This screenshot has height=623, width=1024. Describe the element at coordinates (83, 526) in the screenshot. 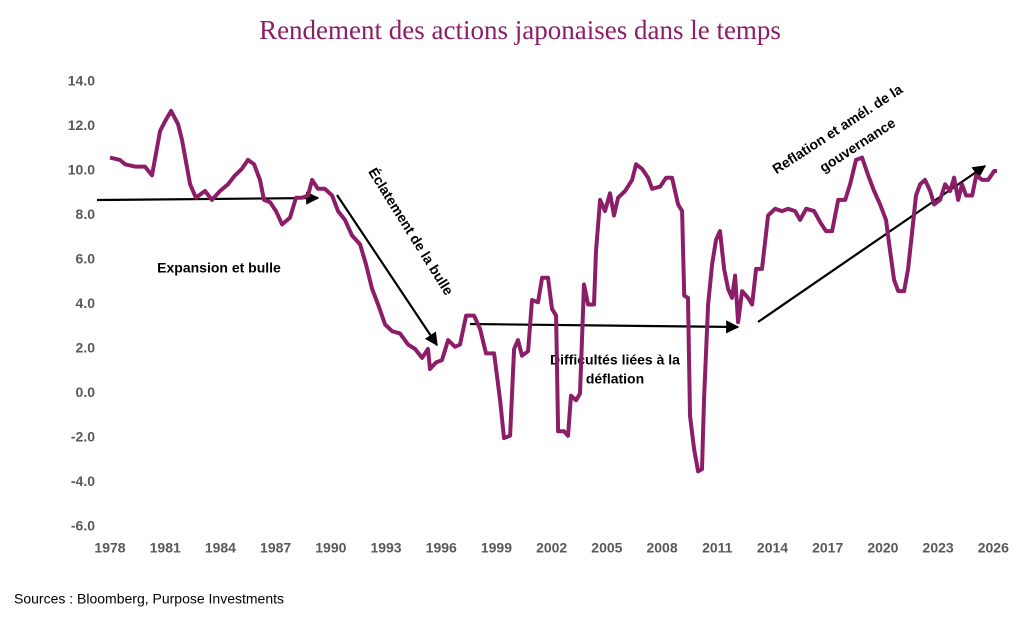

I see `y-tick-label: -6.0` at that location.